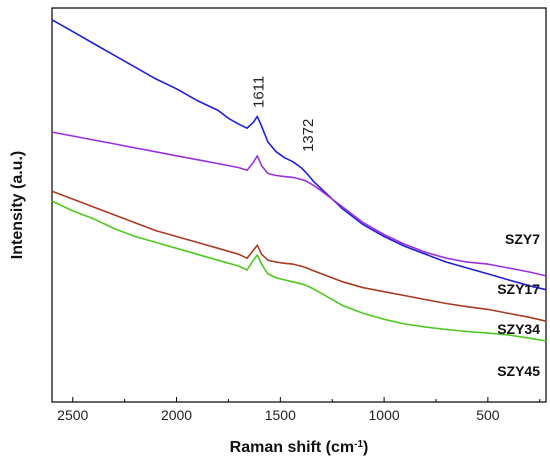 The width and height of the screenshot is (550, 469). What do you see at coordinates (292, 447) in the screenshot?
I see `x-axis-title-main: Raman shift (cm` at bounding box center [292, 447].